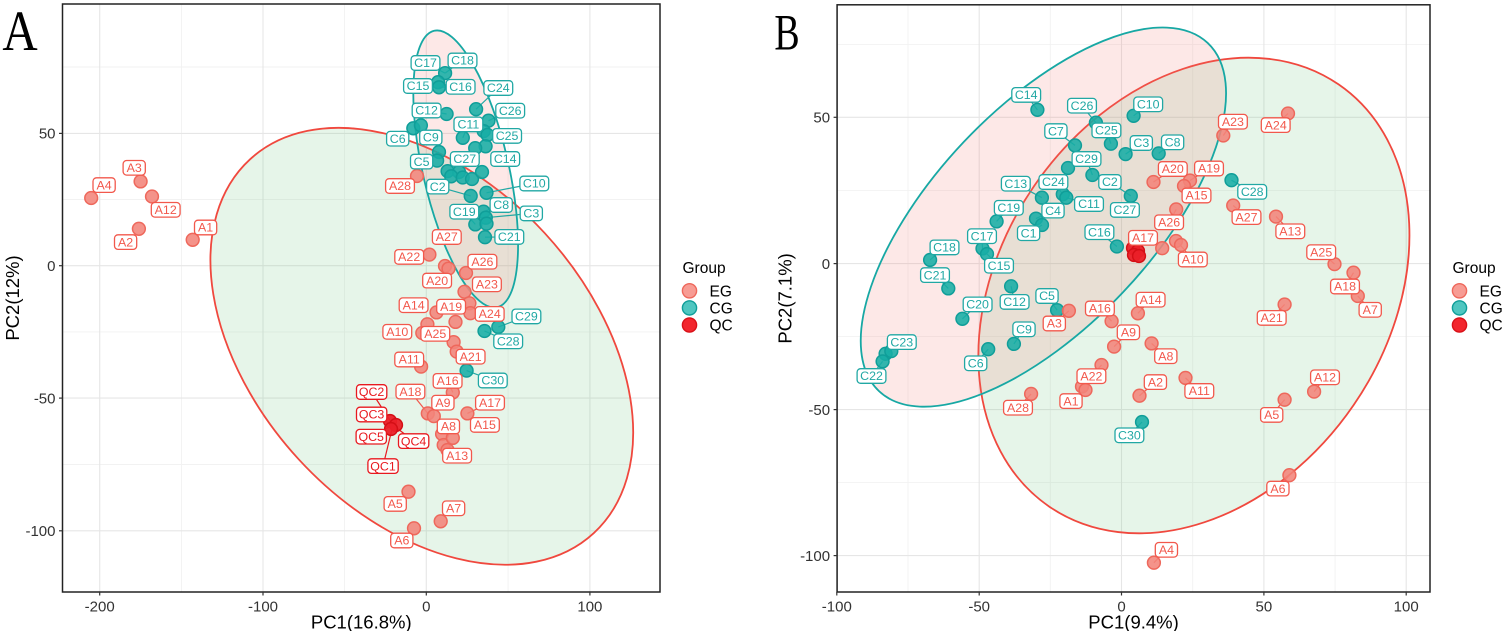  Describe the element at coordinates (1491, 326) in the screenshot. I see `svg-text: QC` at that location.